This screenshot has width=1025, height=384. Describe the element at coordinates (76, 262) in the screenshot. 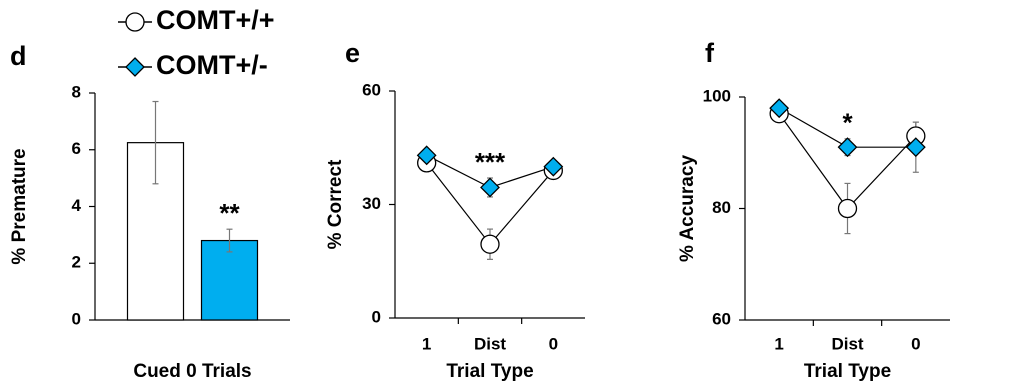

I see `y-tick-label: 2` at that location.